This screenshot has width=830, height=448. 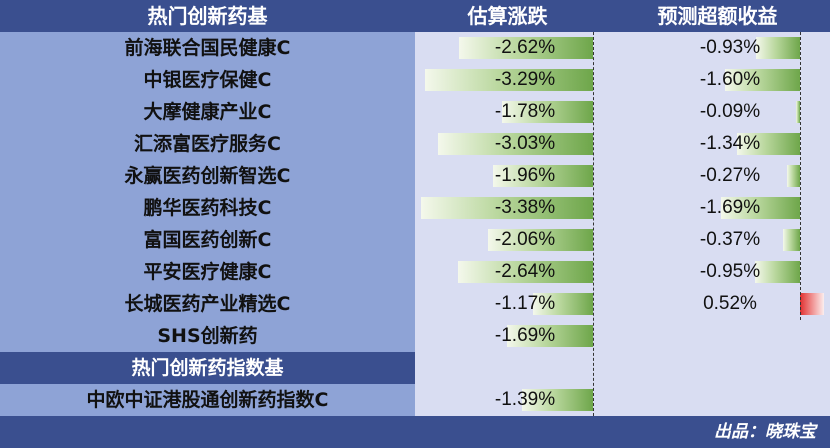 I want to click on fund-name: 鹏华医药科技C, so click(x=207, y=208).